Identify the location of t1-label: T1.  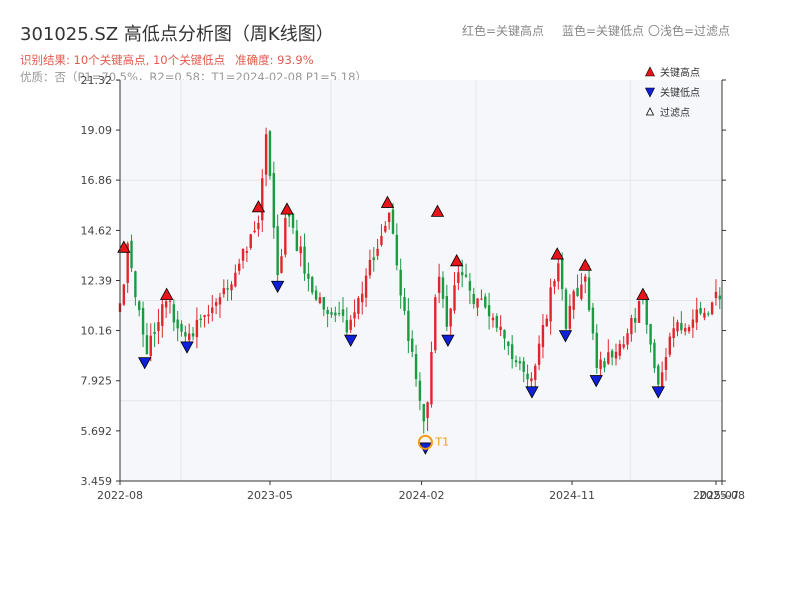
(441, 441).